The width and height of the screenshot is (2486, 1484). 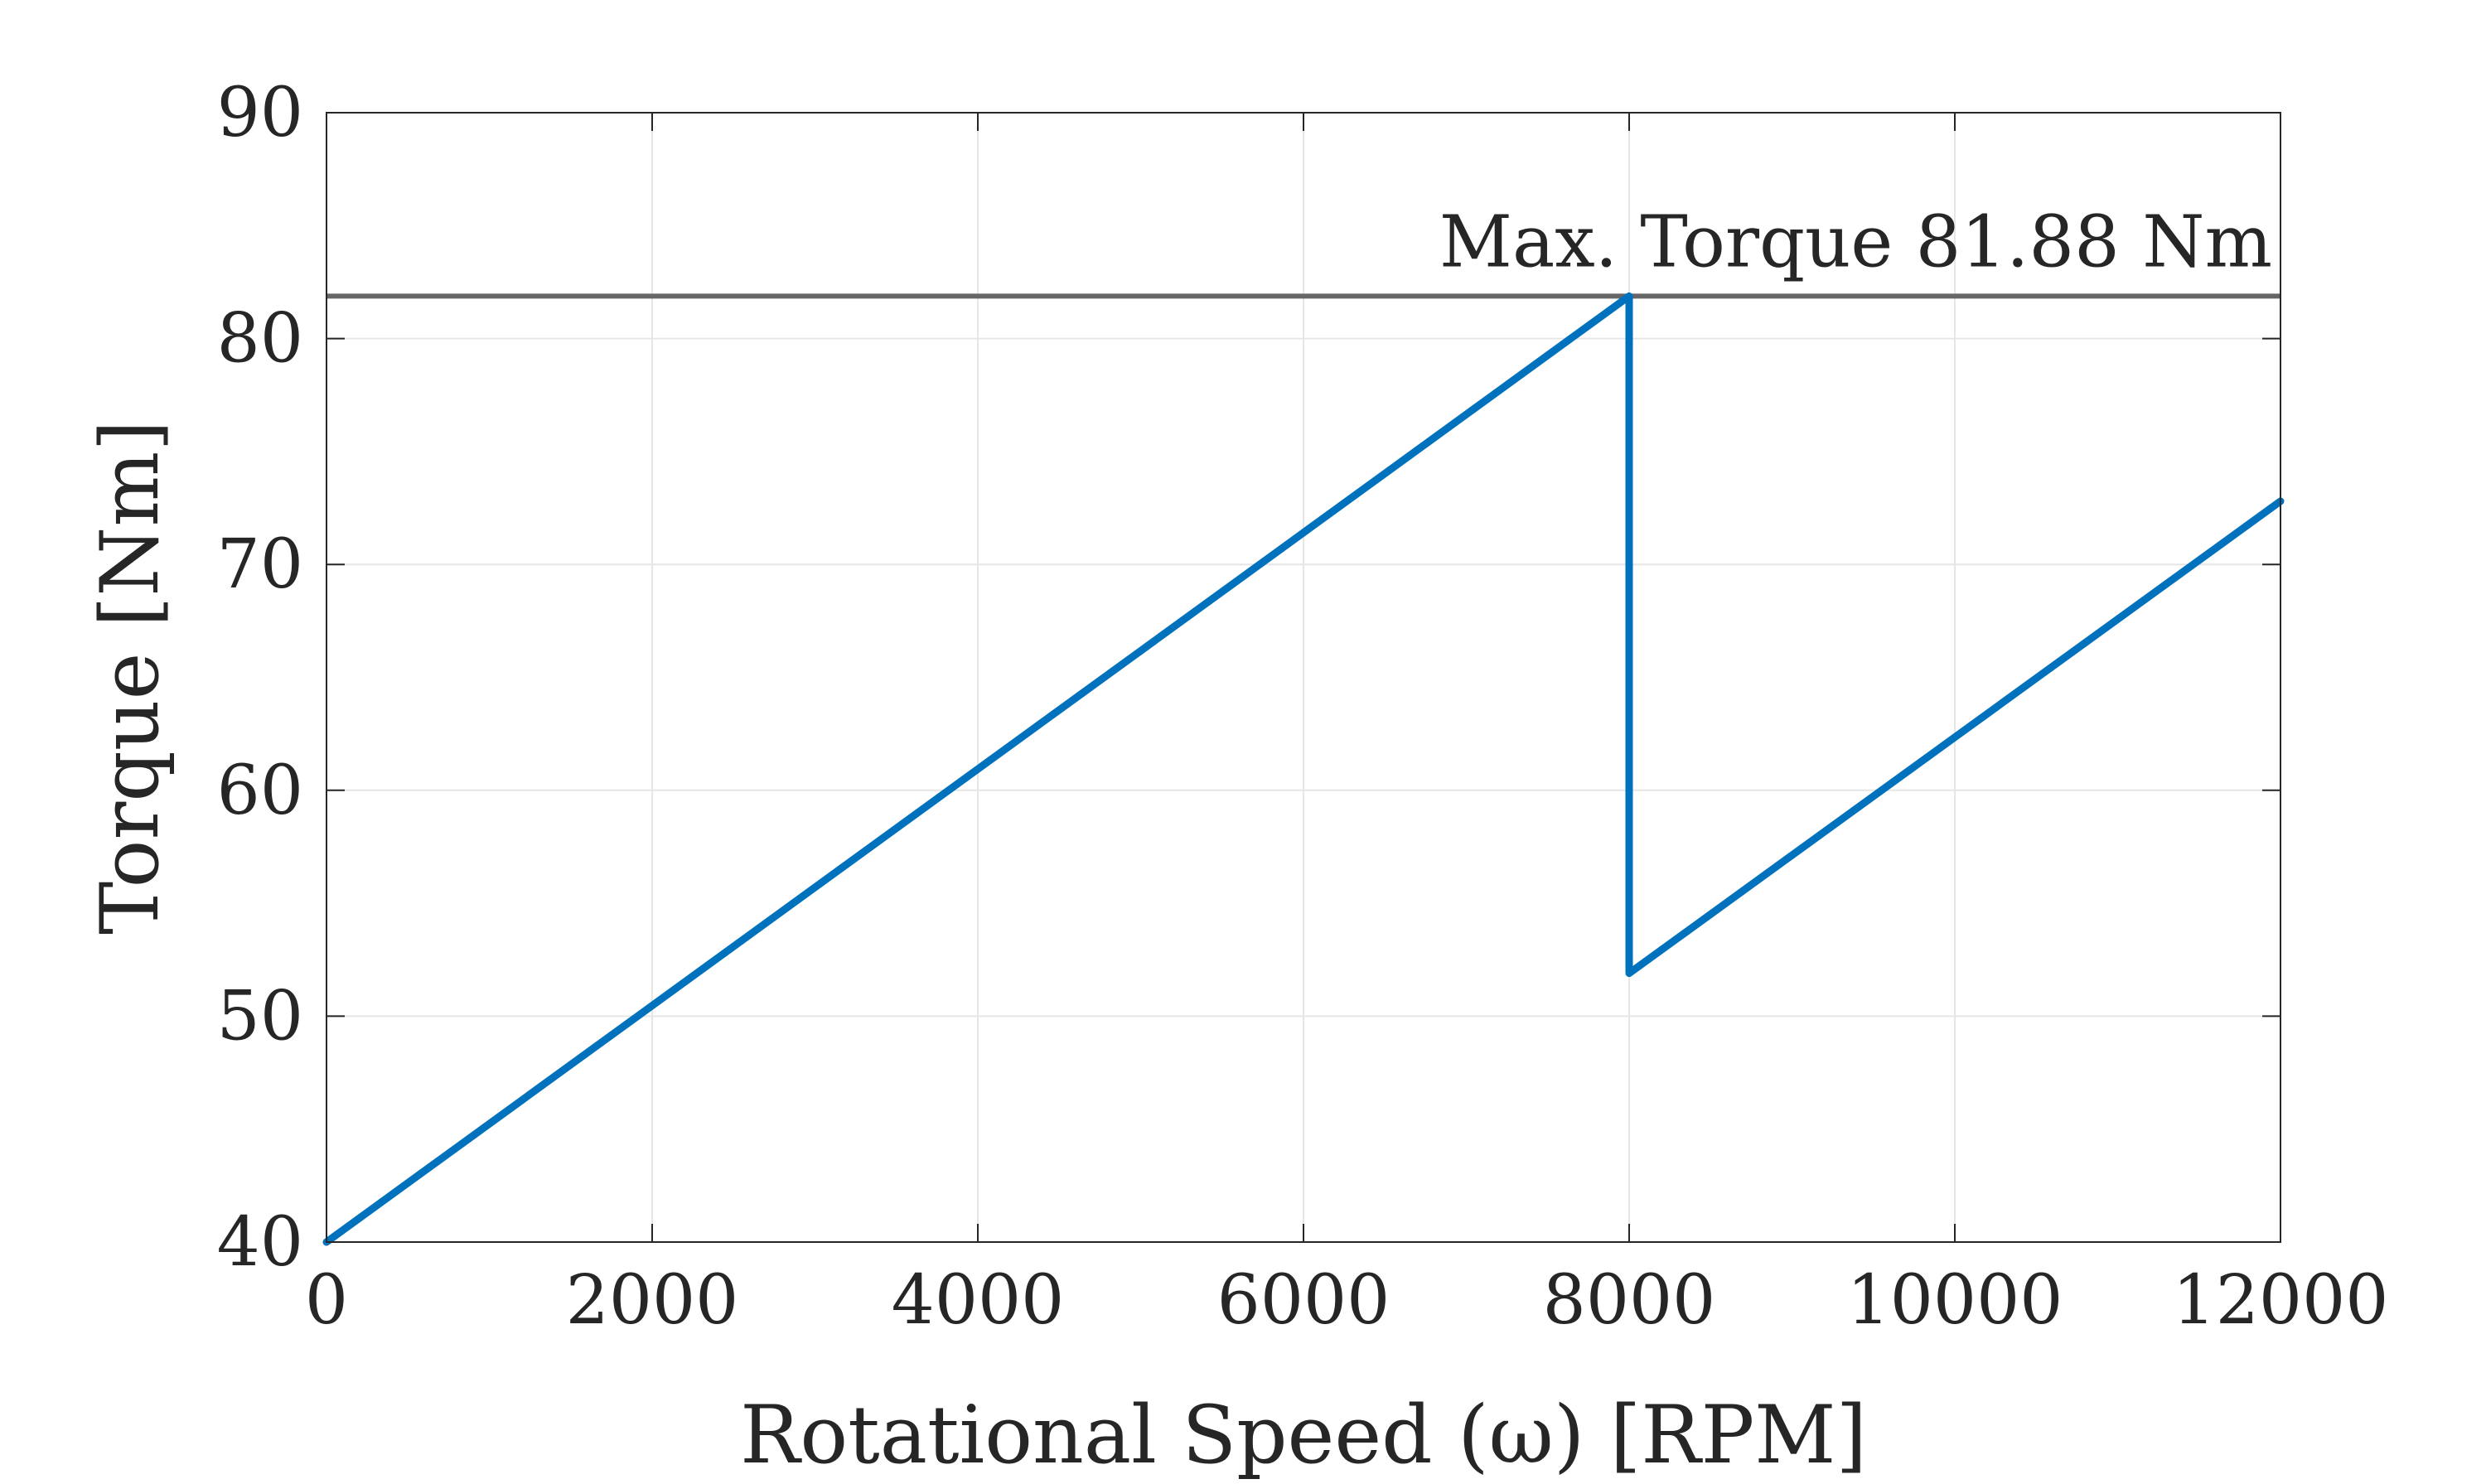 I want to click on x-tick-label: 4000, so click(x=979, y=1300).